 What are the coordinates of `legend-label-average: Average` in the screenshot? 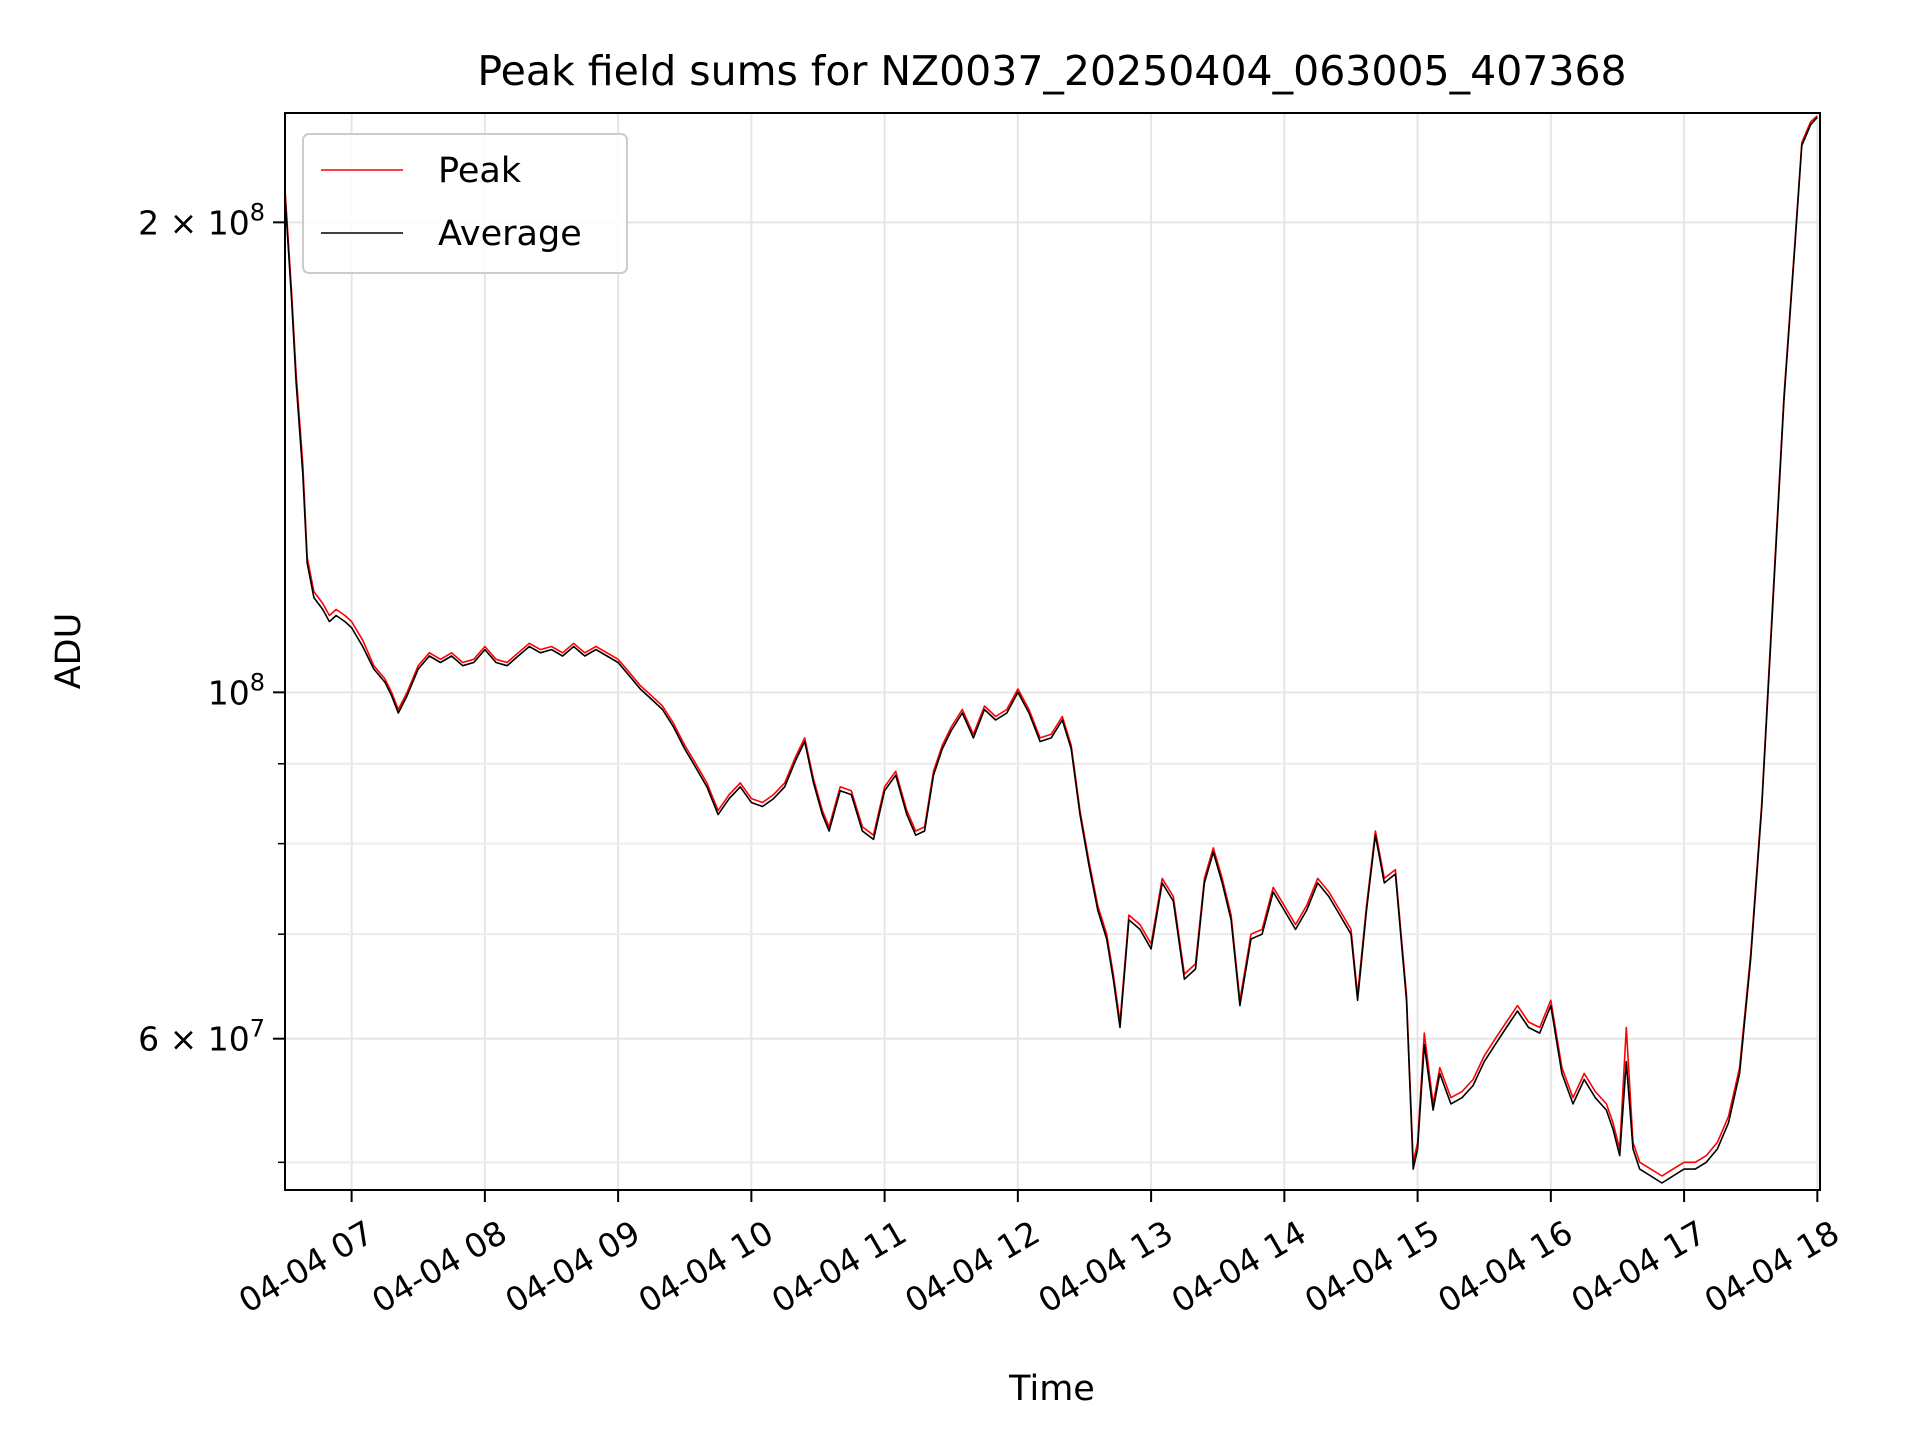 It's located at (510, 234).